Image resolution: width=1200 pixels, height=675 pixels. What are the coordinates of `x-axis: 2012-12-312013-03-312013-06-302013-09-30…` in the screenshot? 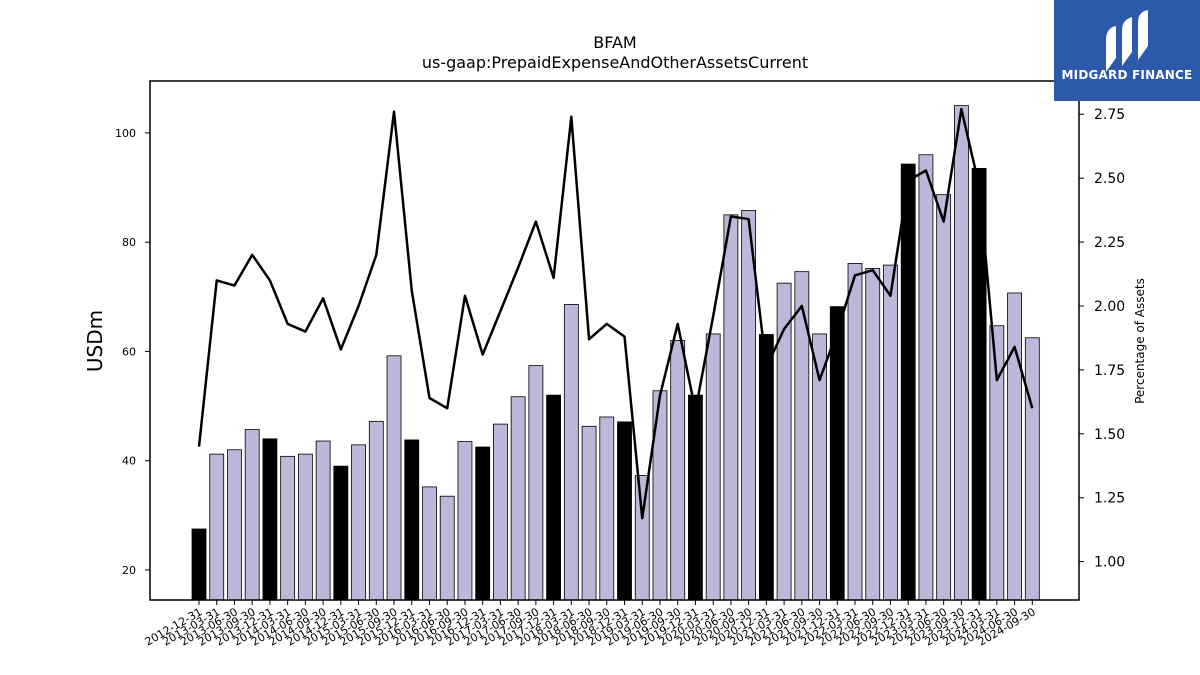 It's located at (590, 624).